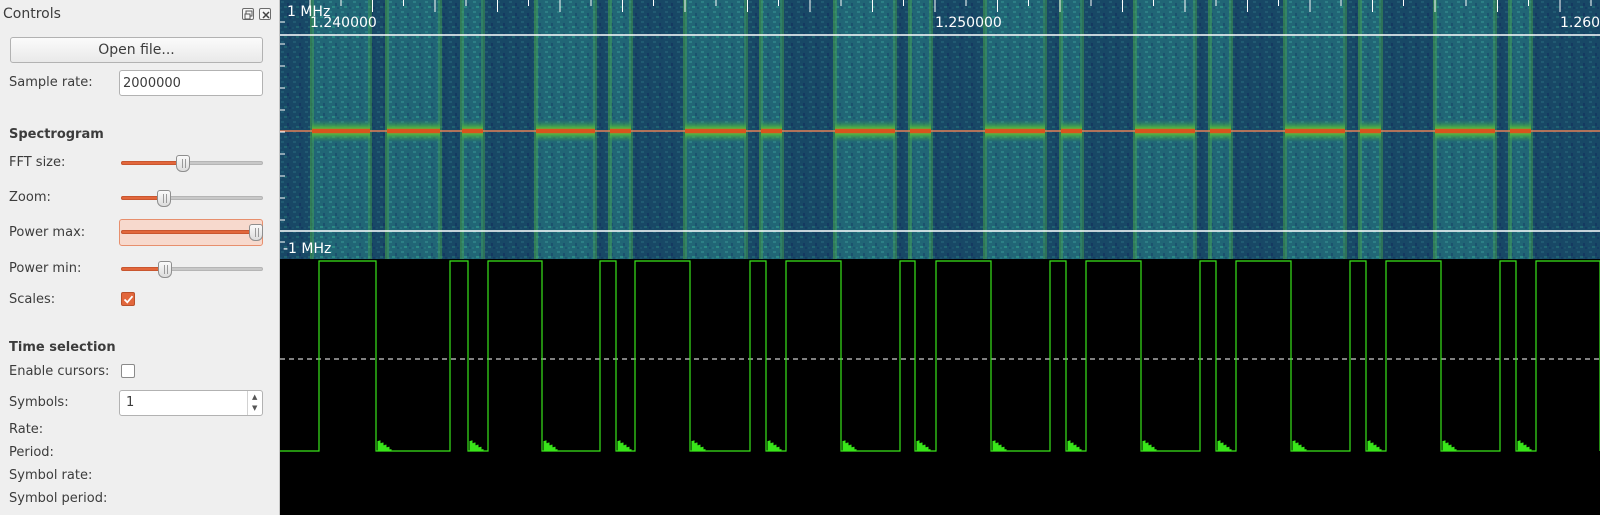  What do you see at coordinates (191, 83) in the screenshot?
I see `sample-rate-input` at bounding box center [191, 83].